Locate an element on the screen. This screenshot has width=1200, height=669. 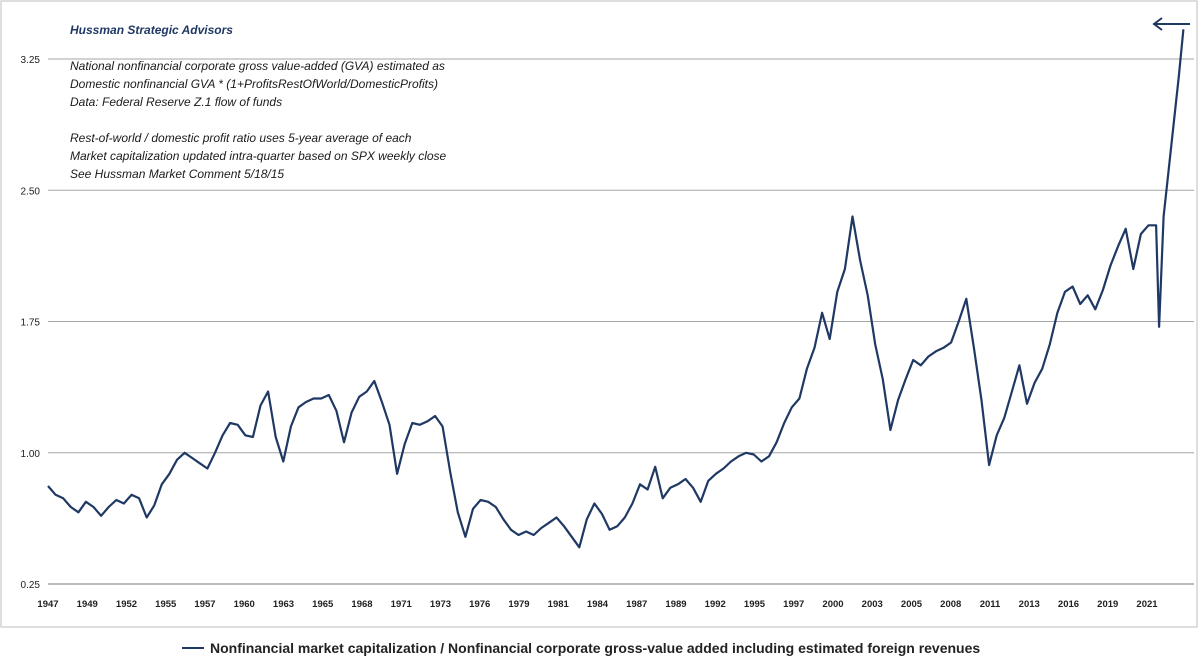
x-tick-label: 2008 is located at coordinates (950, 604).